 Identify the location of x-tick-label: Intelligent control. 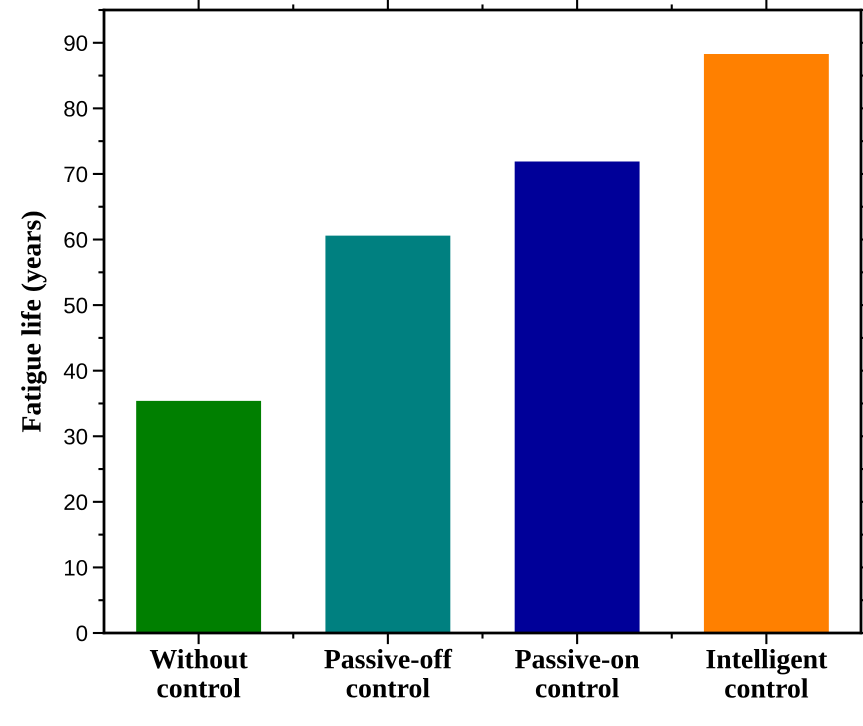
(767, 673).